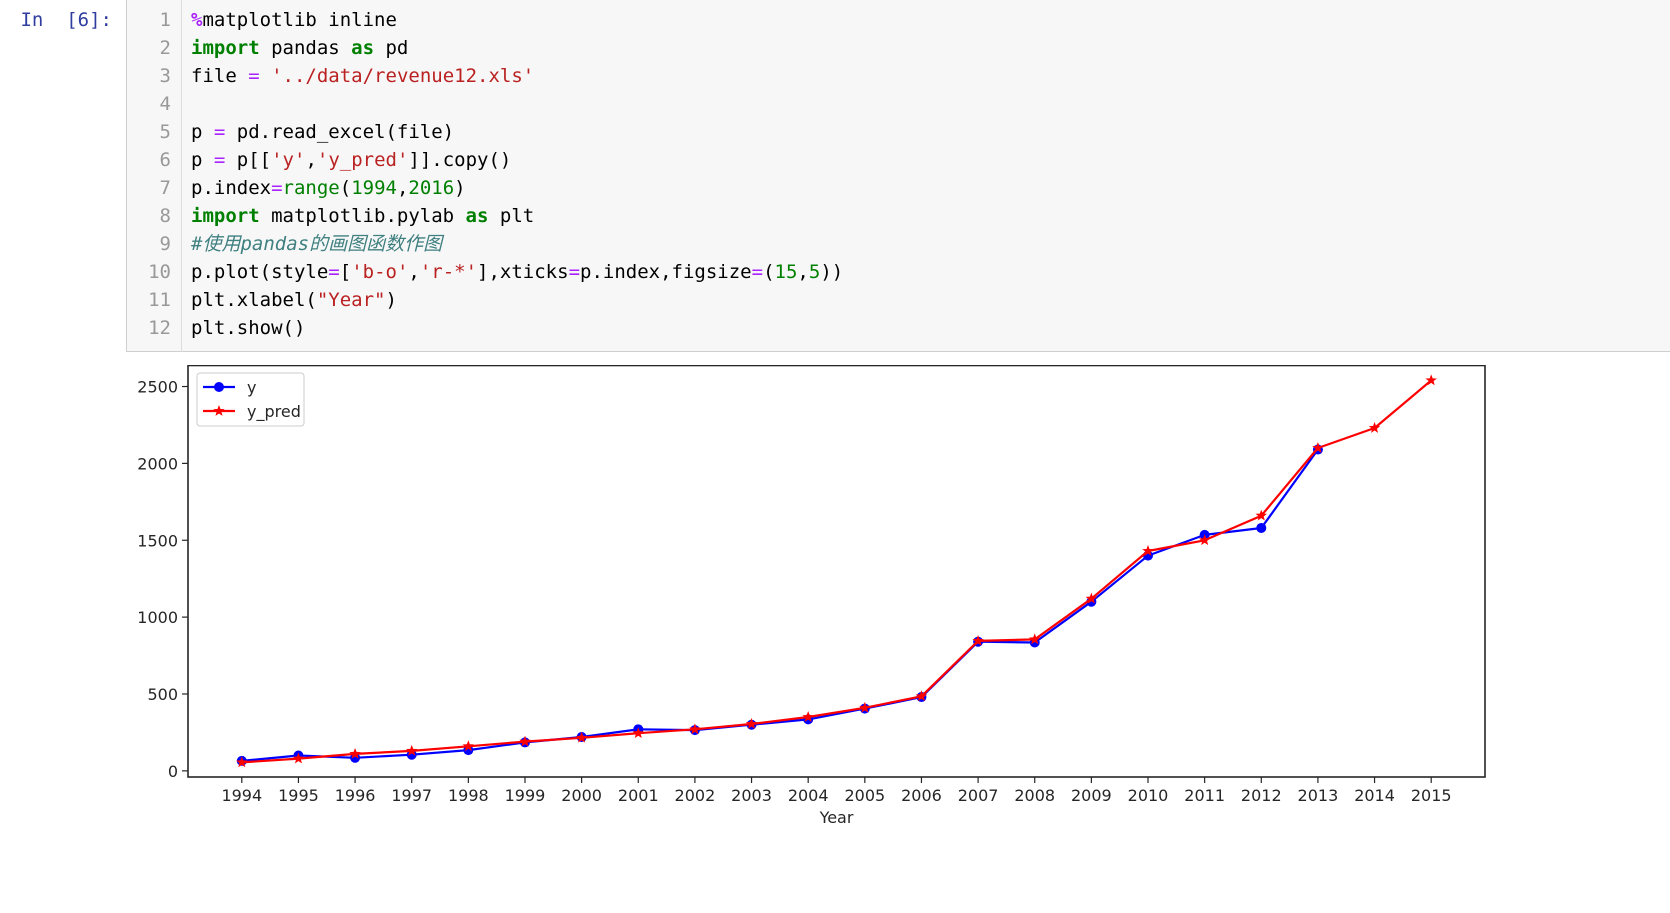 The height and width of the screenshot is (913, 1670). Describe the element at coordinates (403, 76) in the screenshot. I see `code-token: '../data/revenue12.xls'` at that location.